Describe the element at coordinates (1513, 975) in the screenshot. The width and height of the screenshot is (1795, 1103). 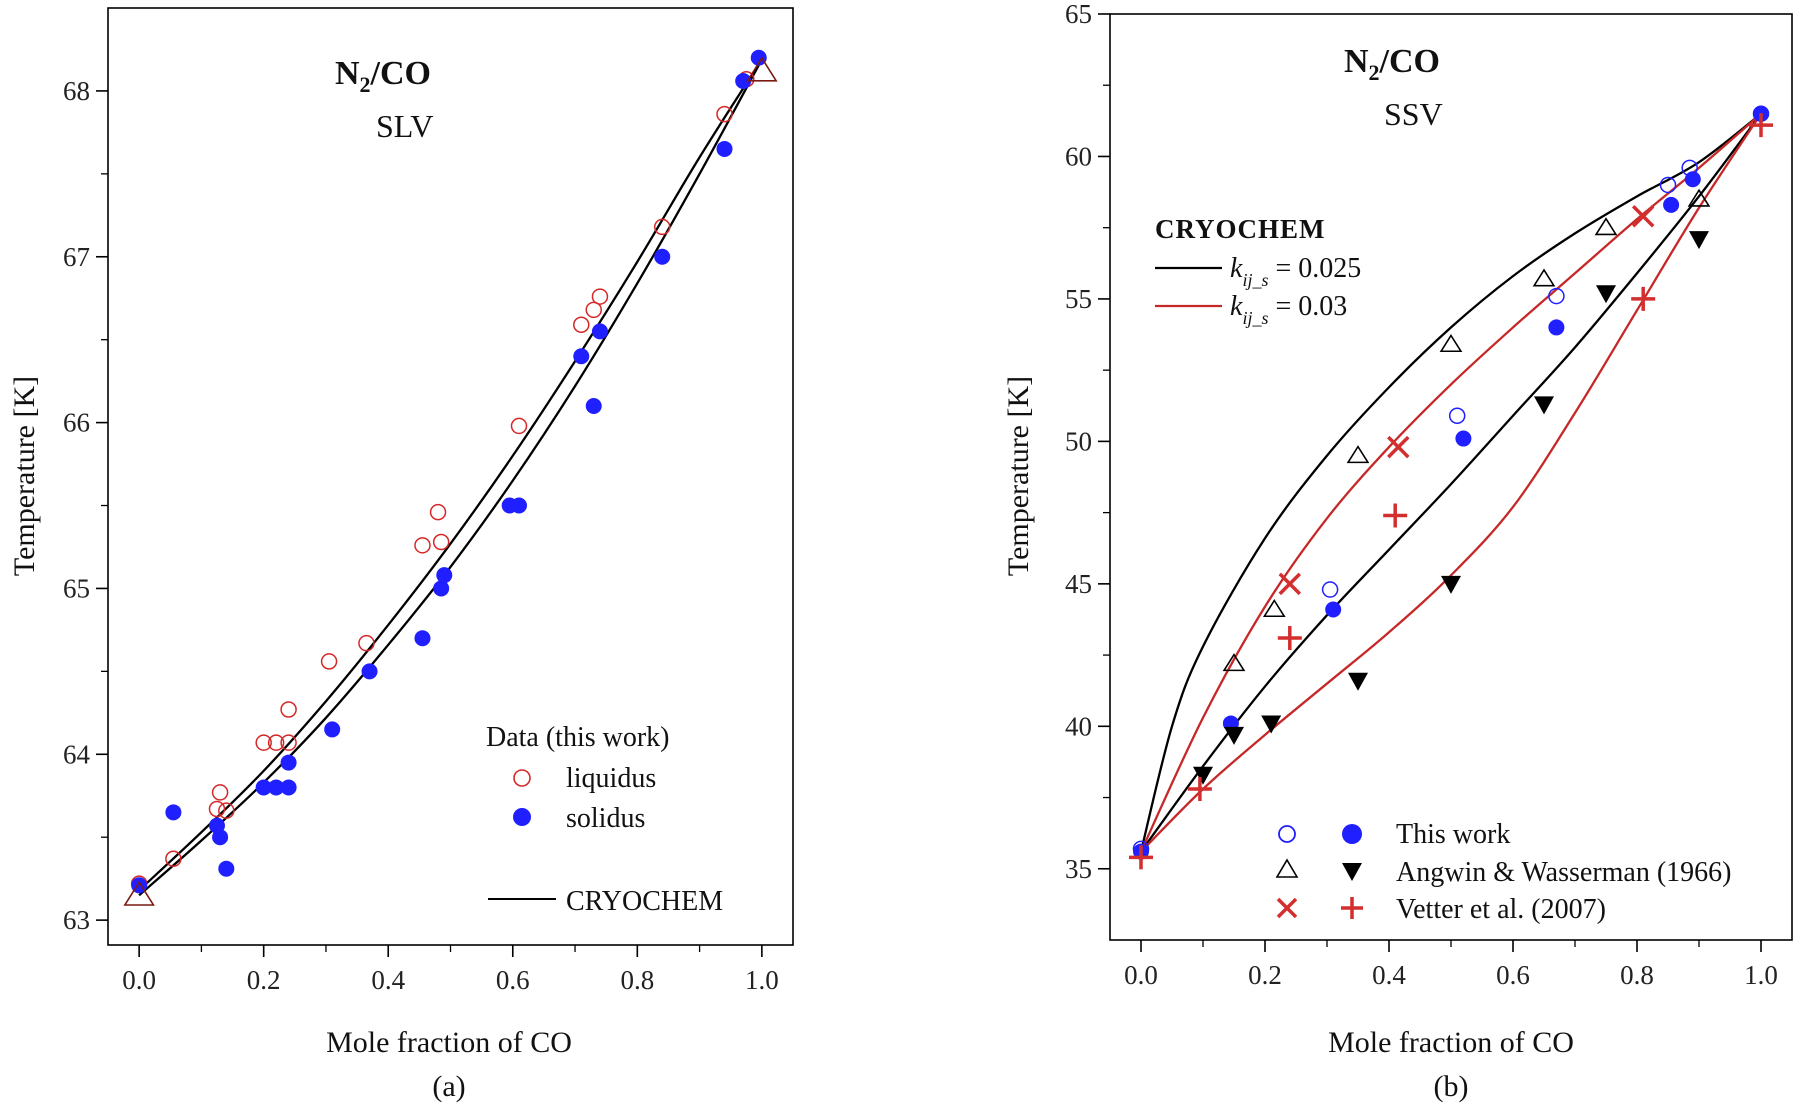
I see `x-tick-label-b-3: 0.6` at that location.